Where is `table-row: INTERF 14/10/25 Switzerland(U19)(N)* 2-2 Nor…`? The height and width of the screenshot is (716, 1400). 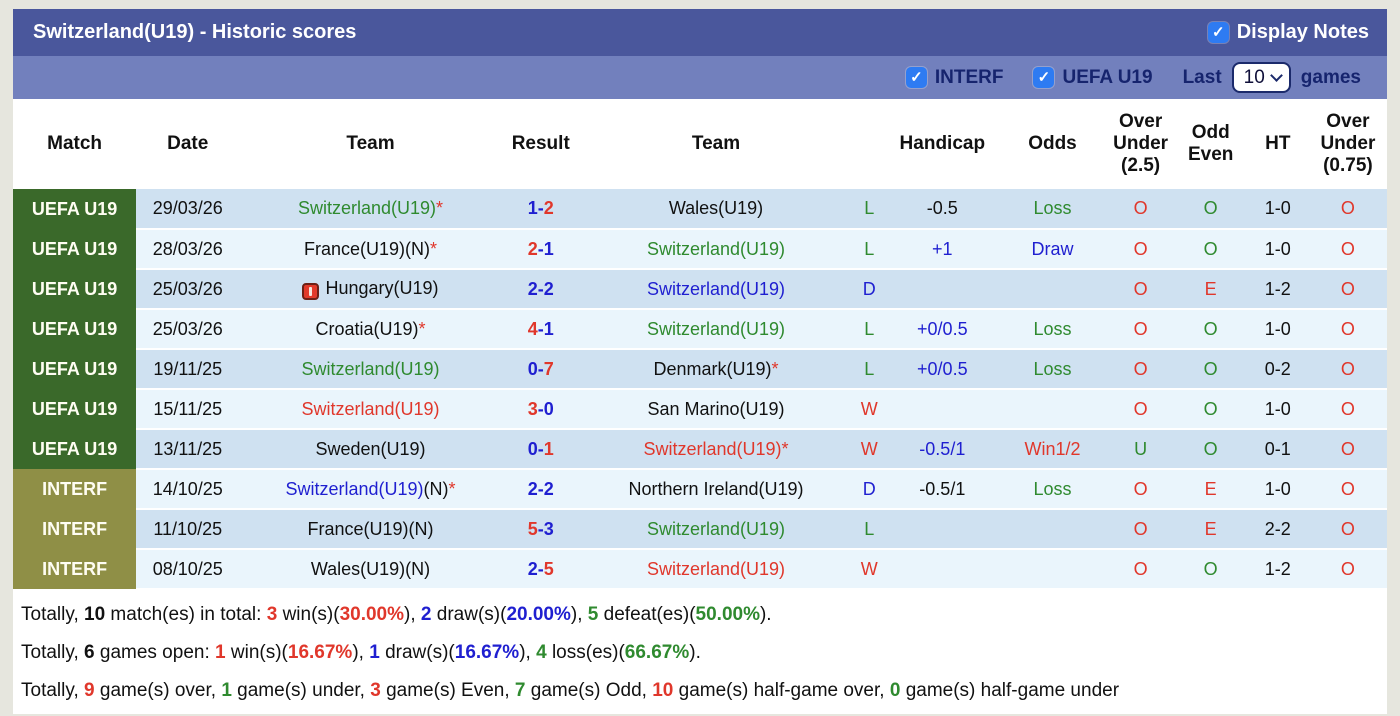
table-row: INTERF 14/10/25 Switzerland(U19)(N)* 2-2 Nor… is located at coordinates (700, 489).